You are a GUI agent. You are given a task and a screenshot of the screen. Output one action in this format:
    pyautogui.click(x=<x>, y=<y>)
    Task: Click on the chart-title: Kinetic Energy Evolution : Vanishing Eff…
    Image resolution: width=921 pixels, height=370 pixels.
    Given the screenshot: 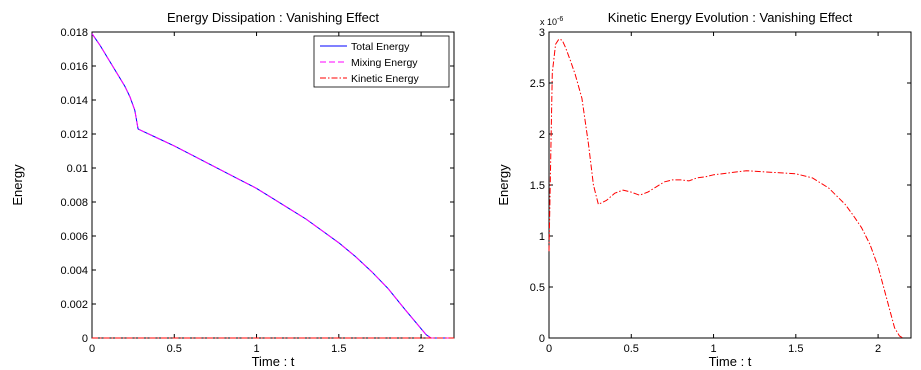 What is the action you would take?
    pyautogui.click(x=730, y=17)
    